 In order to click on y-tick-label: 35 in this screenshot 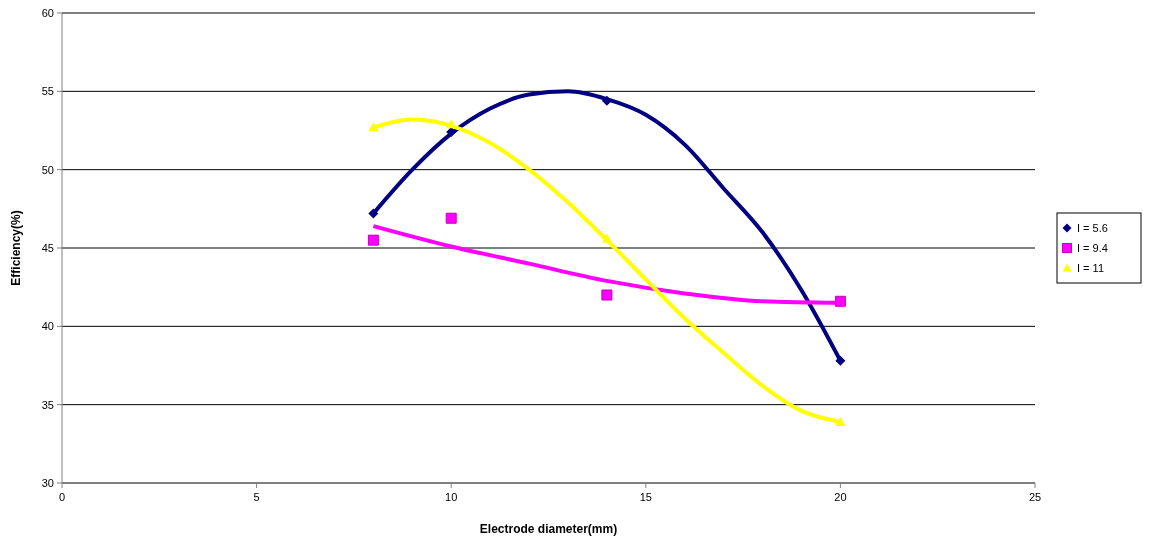, I will do `click(47, 404)`.